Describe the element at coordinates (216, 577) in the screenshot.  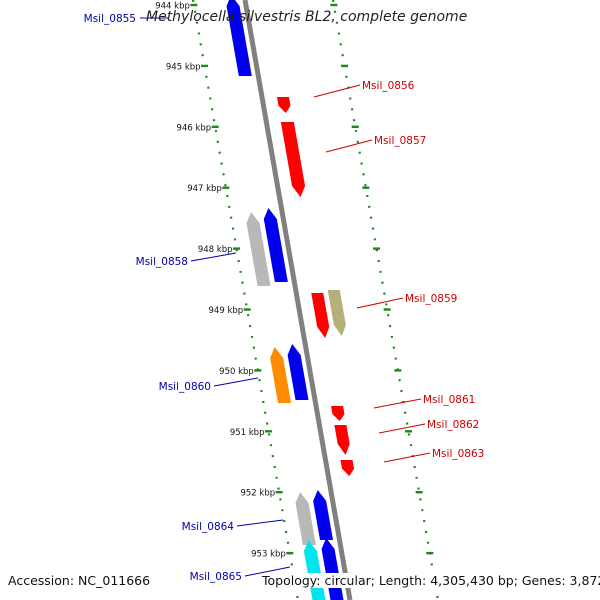
I see `gene-label-msil-0865: Msil_0865` at that location.